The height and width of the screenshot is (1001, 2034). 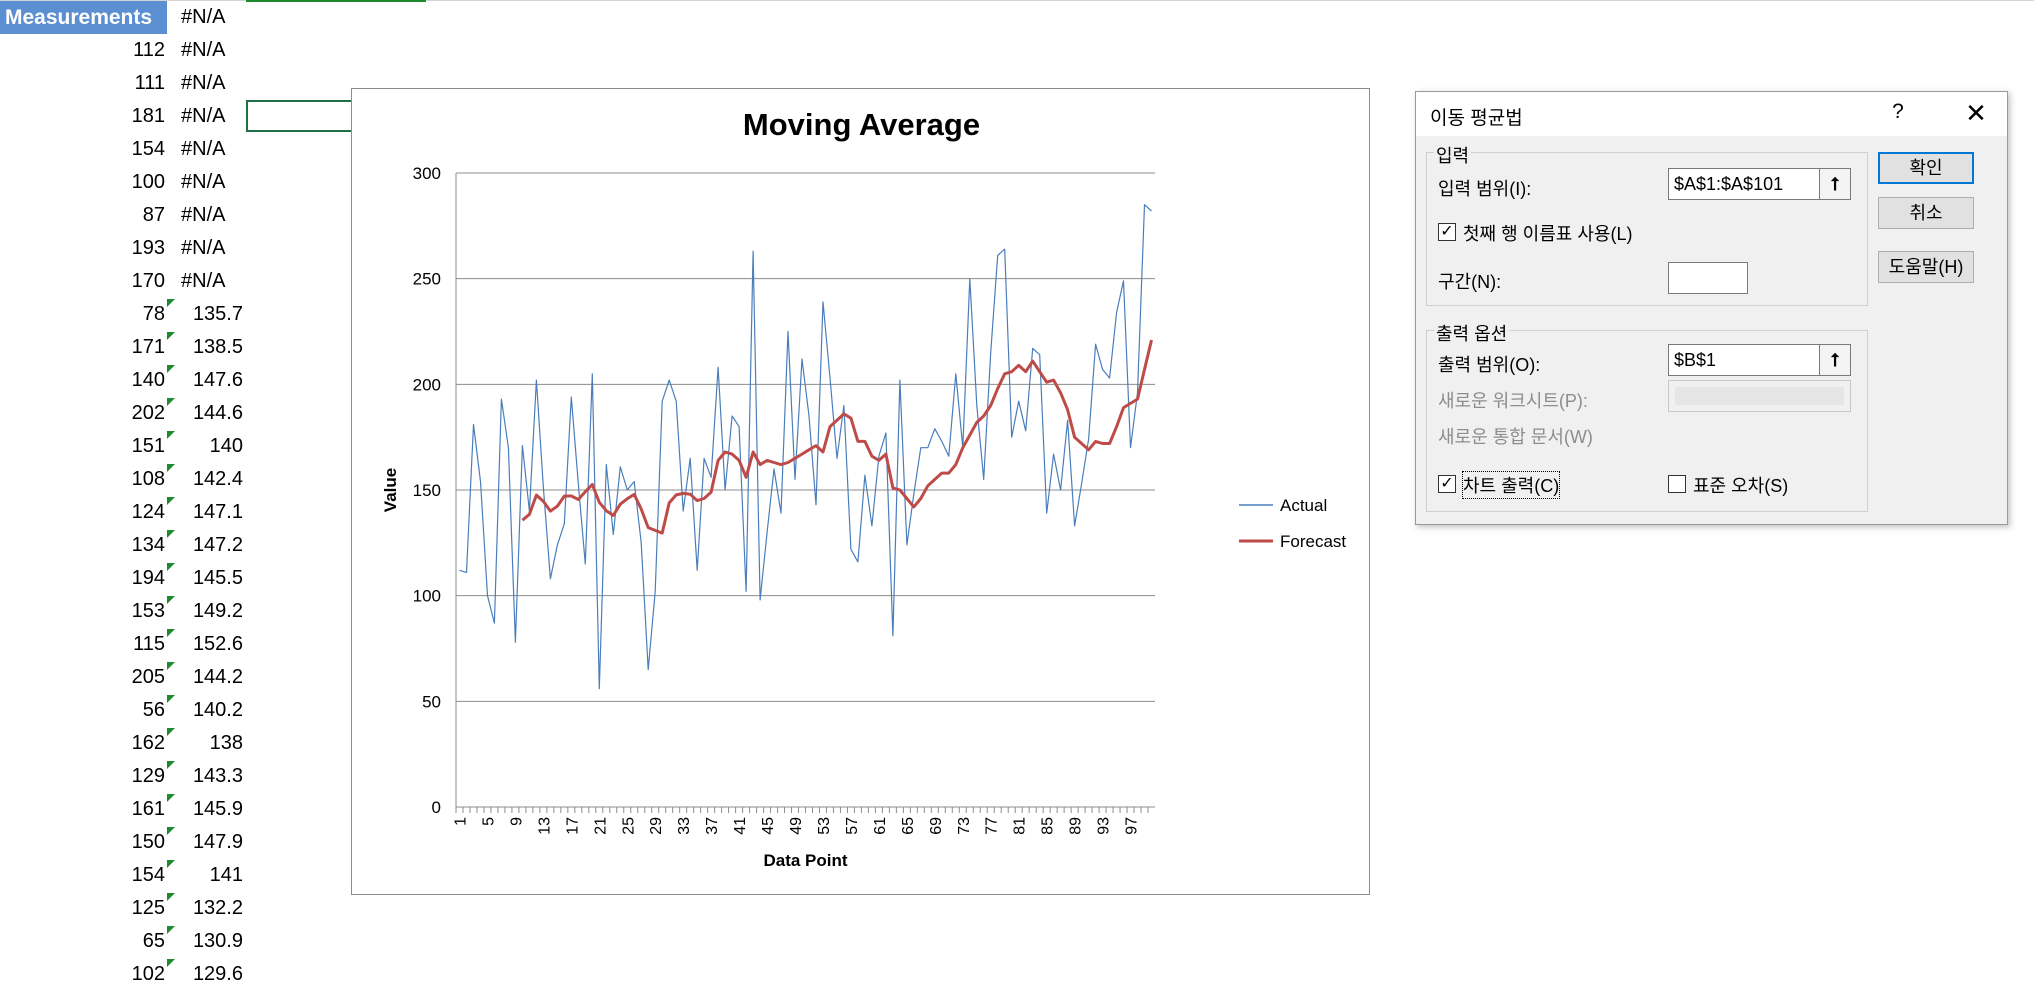 I want to click on cell: 170, so click(x=148, y=281).